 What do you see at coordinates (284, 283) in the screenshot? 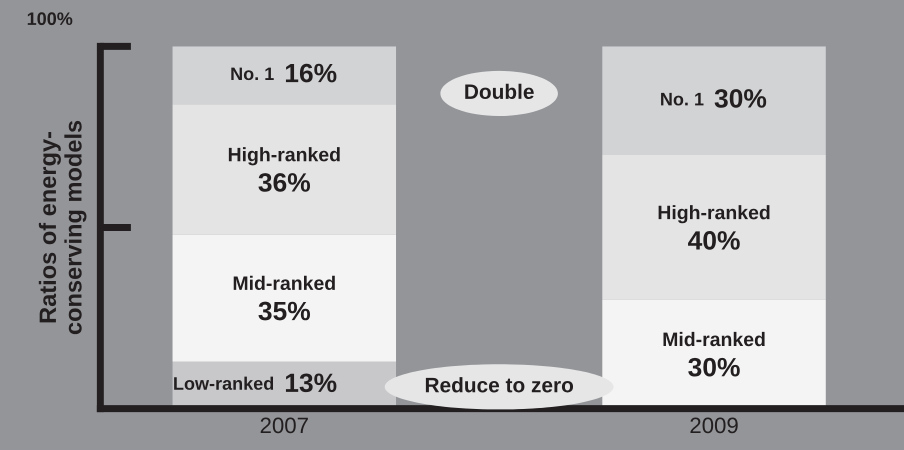
I see `text: Mid-ranked` at bounding box center [284, 283].